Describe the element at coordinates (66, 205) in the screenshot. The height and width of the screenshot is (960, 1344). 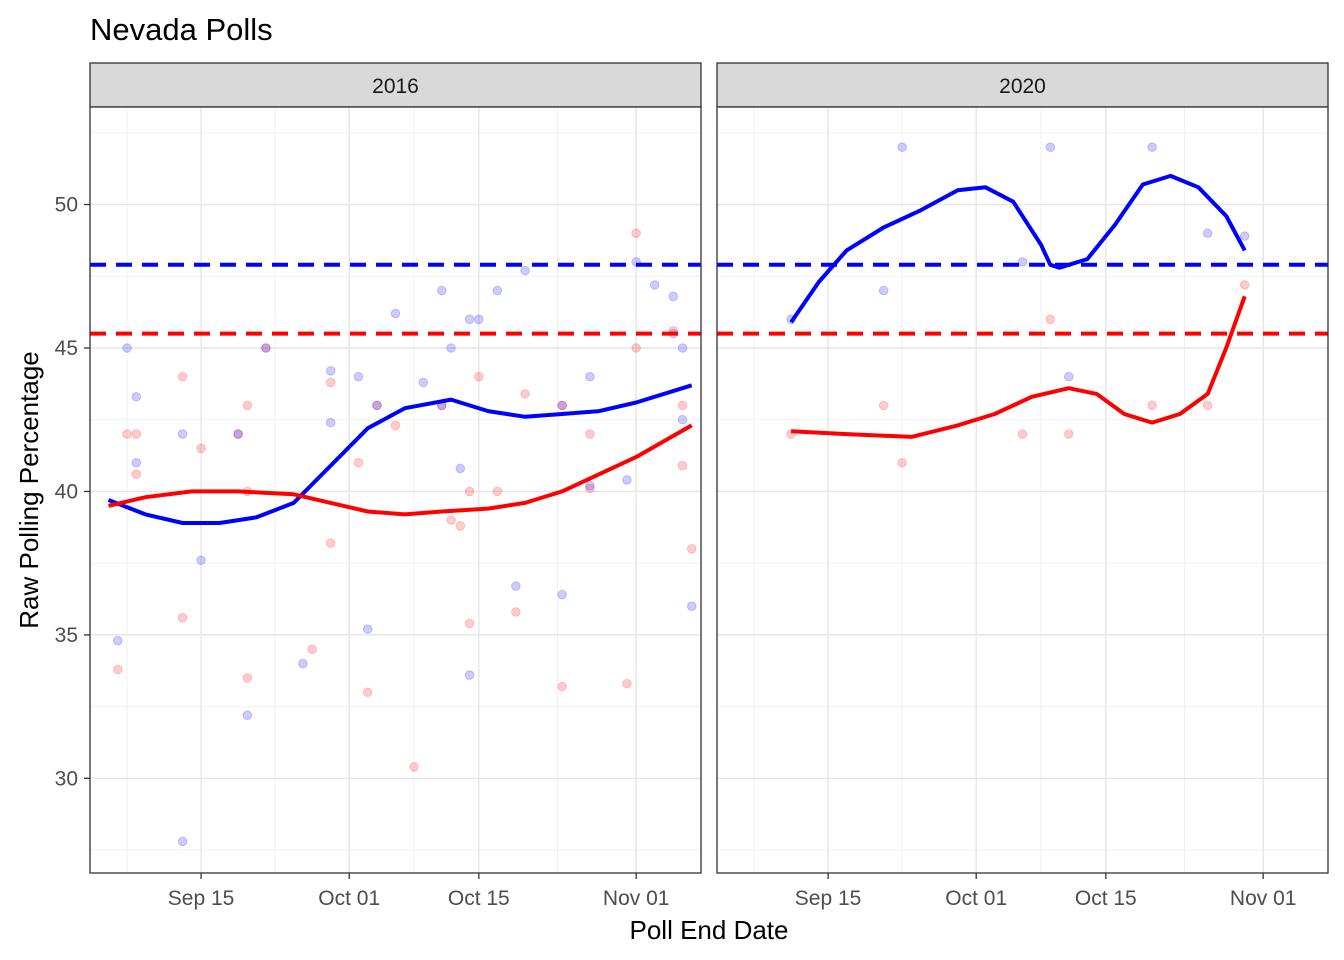
I see `y-tick-label: 50` at that location.